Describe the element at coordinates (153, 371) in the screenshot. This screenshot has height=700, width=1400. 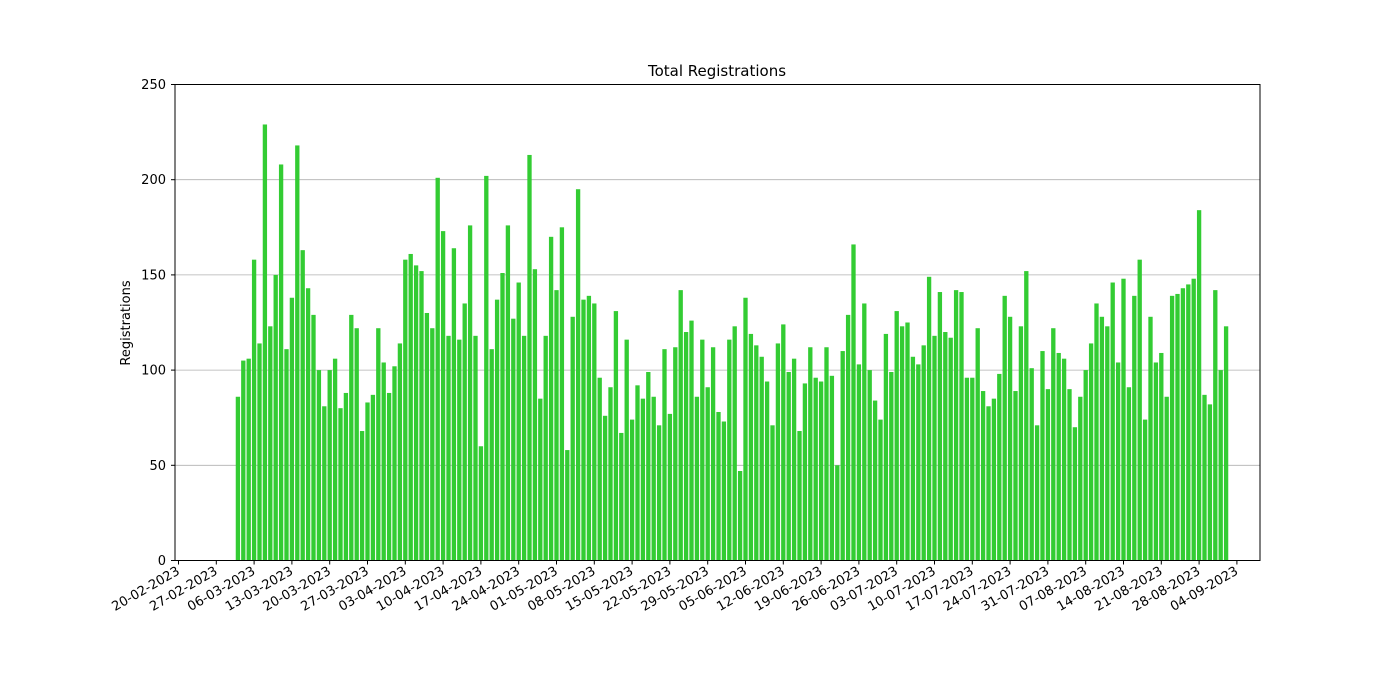
I see `y-tick-label: 100` at that location.